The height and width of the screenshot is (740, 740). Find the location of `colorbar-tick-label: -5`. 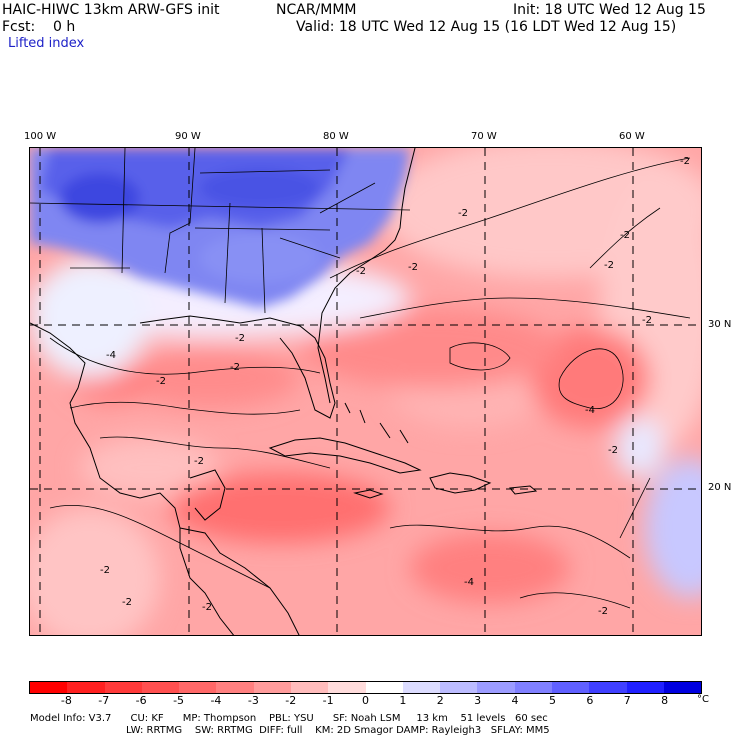

colorbar-tick-label: -5 is located at coordinates (179, 700).